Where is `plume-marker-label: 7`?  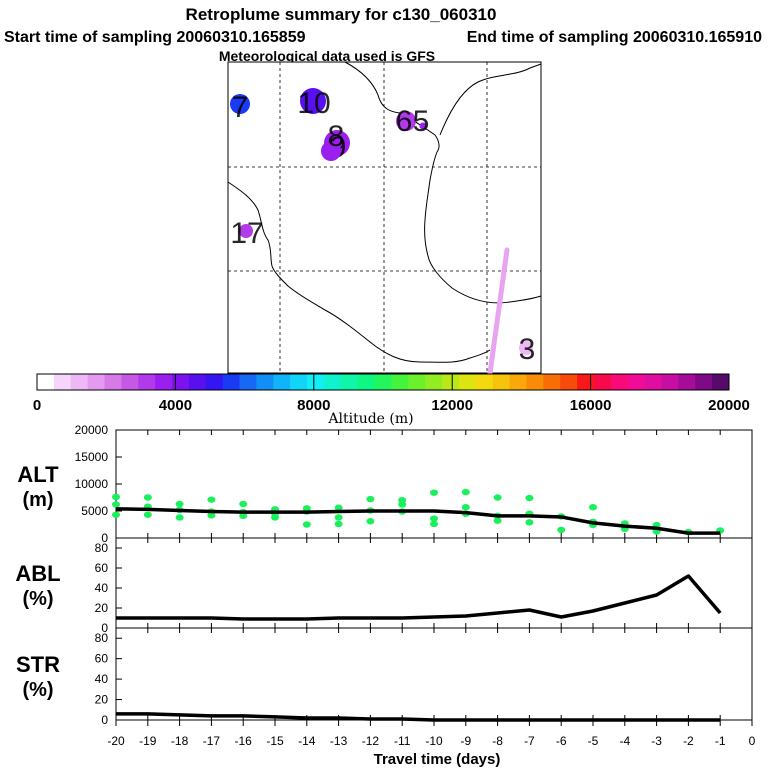 plume-marker-label: 7 is located at coordinates (240, 107).